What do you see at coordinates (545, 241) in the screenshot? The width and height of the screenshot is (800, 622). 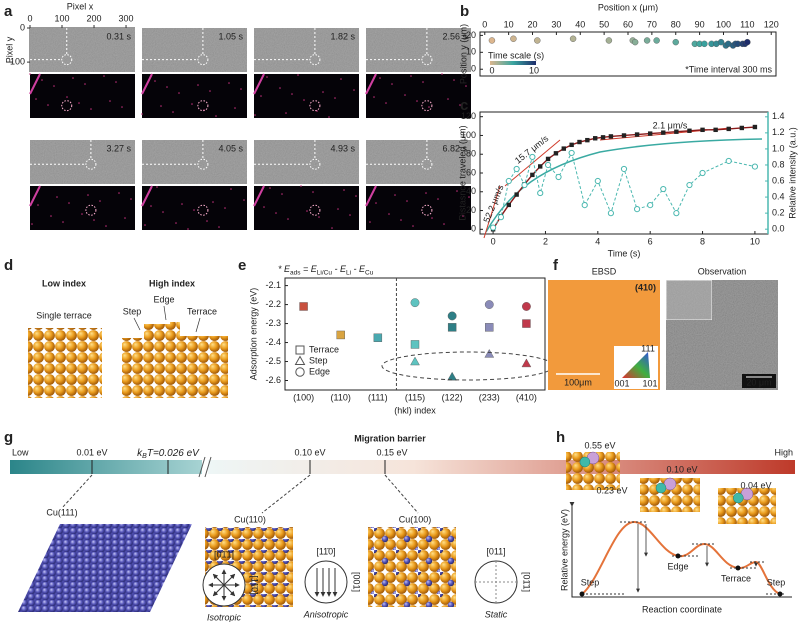 I see `tick-label: 2` at bounding box center [545, 241].